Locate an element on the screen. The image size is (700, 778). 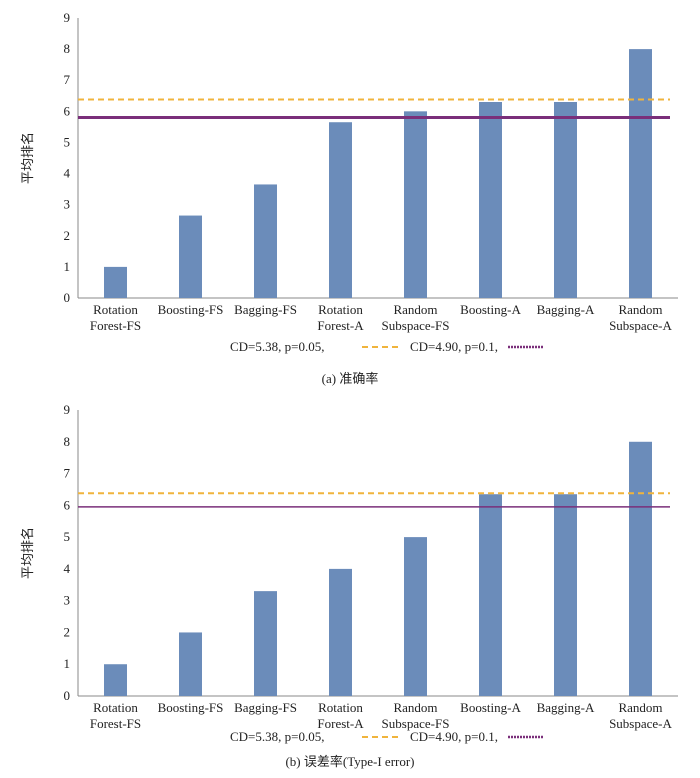
chart-caption: (b) 误差率(Type-I error) is located at coordinates (349, 761).